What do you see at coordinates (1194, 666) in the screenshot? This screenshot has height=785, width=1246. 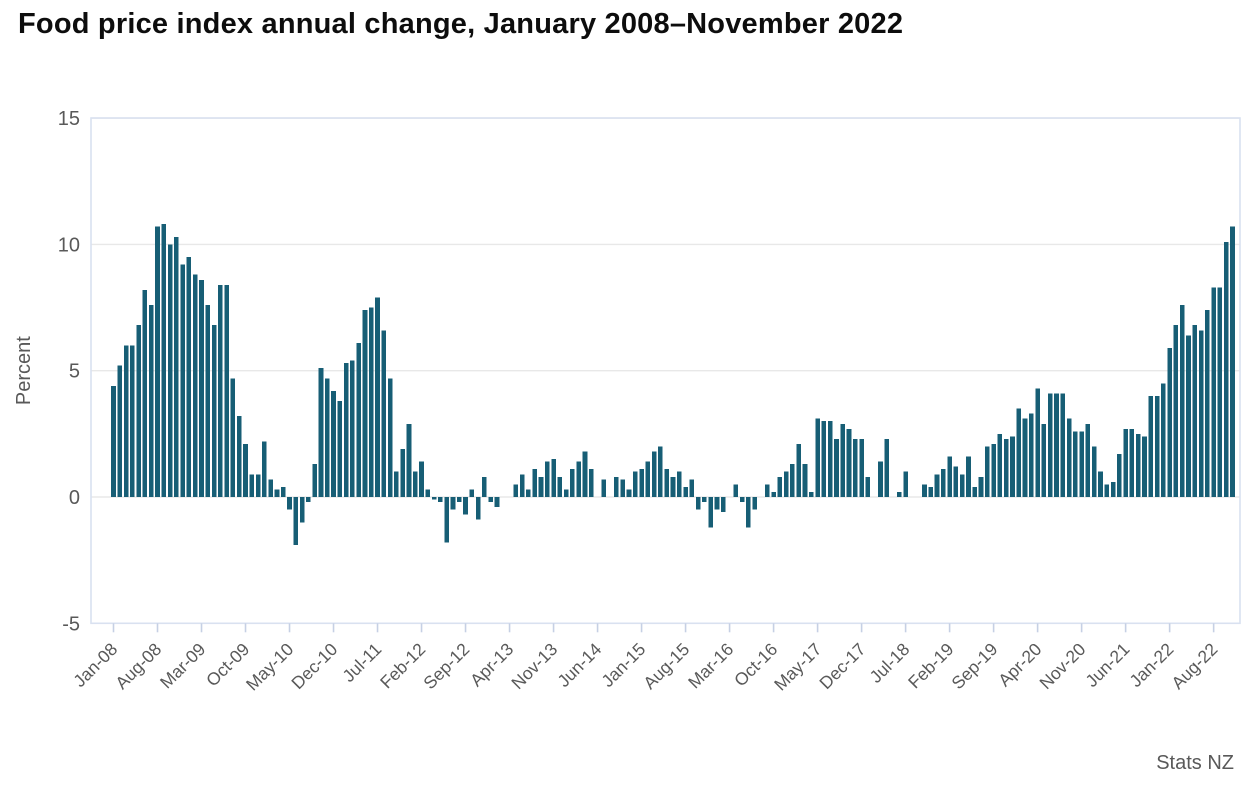 I see `x-tick-label-Aug-22: Aug-22` at bounding box center [1194, 666].